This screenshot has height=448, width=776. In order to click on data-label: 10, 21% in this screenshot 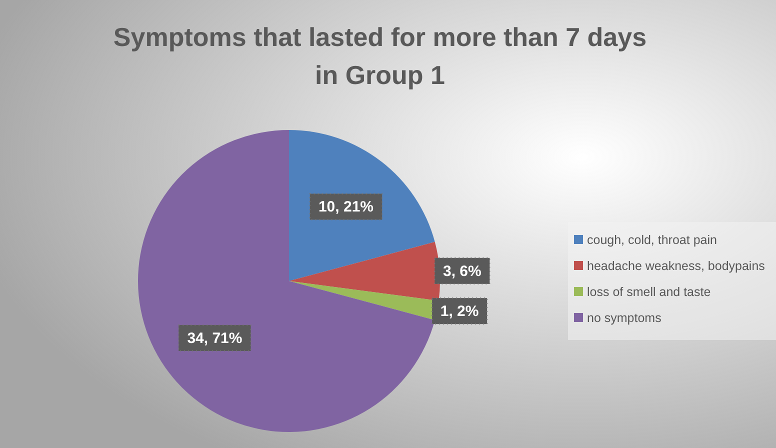, I will do `click(346, 207)`.